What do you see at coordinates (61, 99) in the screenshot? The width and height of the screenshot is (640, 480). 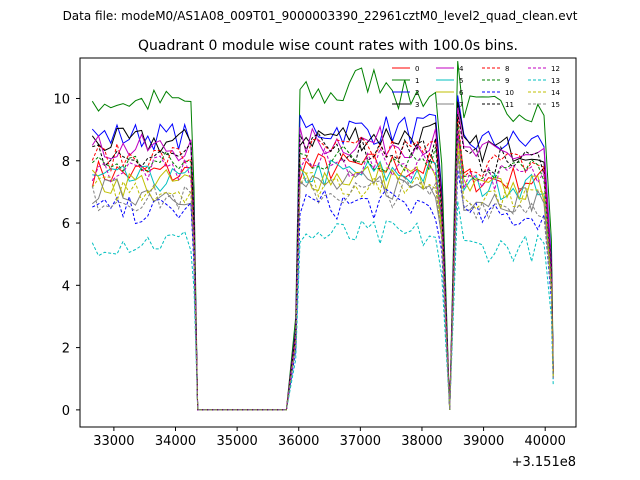 I see `y-tick-label: 10` at bounding box center [61, 99].